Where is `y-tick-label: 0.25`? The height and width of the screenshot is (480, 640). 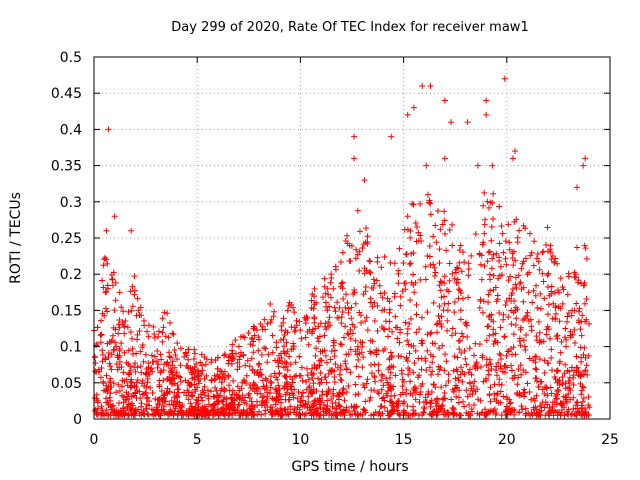 y-tick-label: 0.25 is located at coordinates (66, 239).